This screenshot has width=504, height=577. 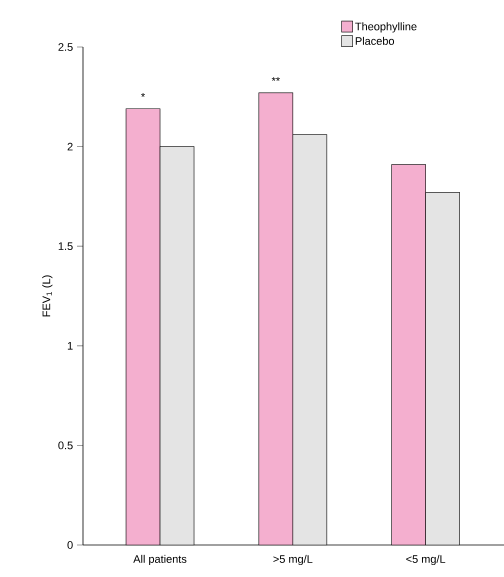 What do you see at coordinates (143, 95) in the screenshot?
I see `annotation: *` at bounding box center [143, 95].